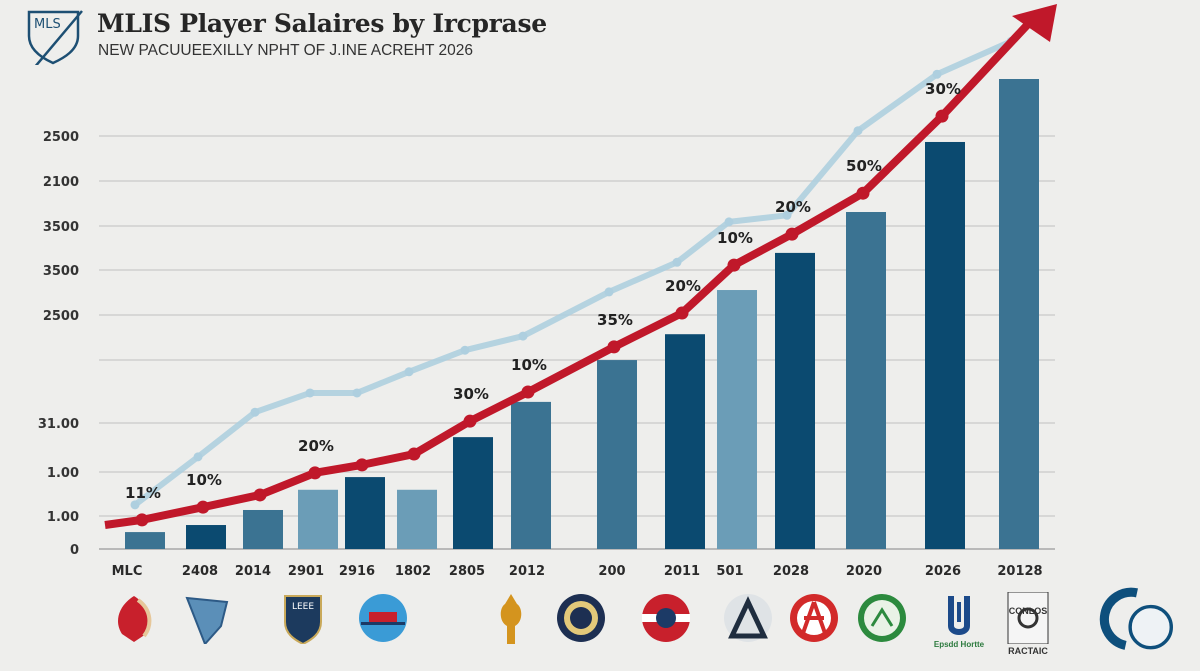 Image resolution: width=1200 pixels, height=671 pixels. I want to click on x-tick-label: 2805, so click(467, 571).